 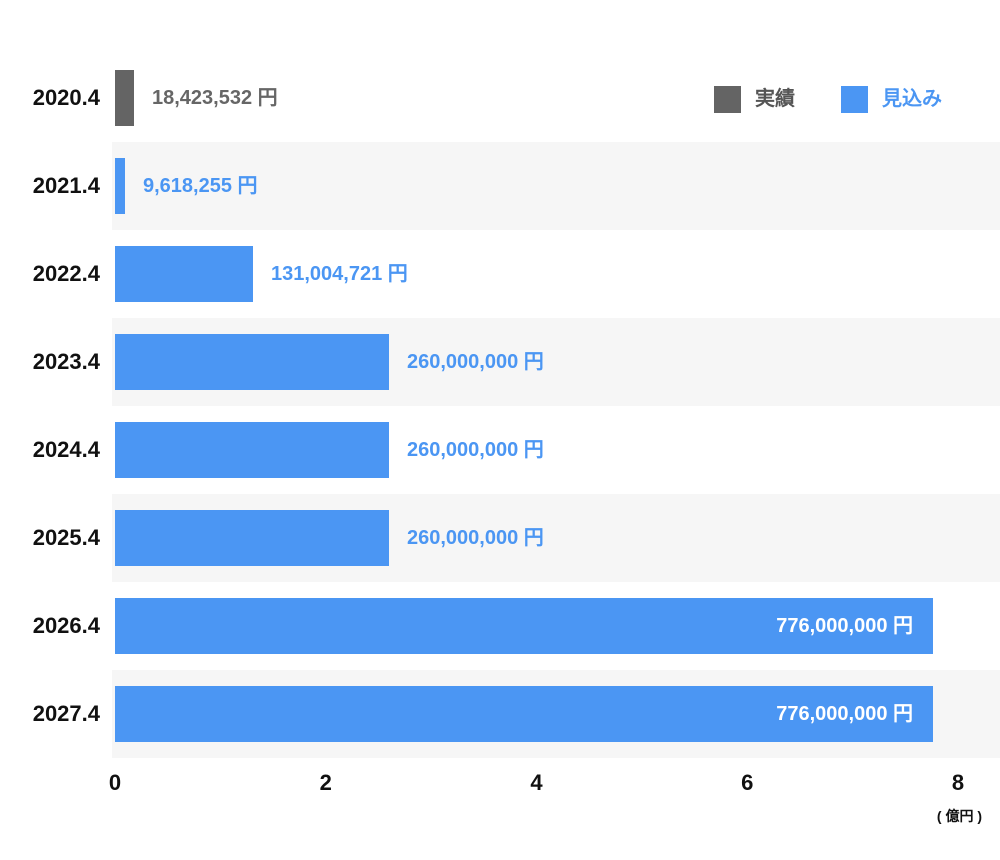 I want to click on y-axis-category-label: 2025.4, so click(x=66, y=537).